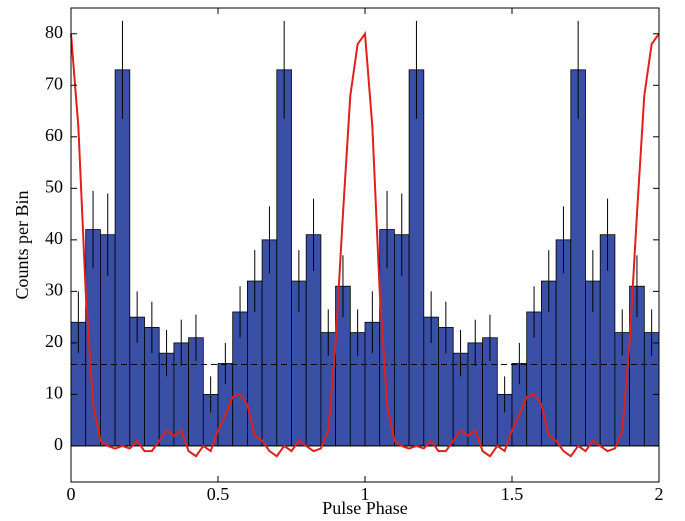 Image resolution: width=685 pixels, height=521 pixels. I want to click on x-tick-label: 0.5, so click(218, 494).